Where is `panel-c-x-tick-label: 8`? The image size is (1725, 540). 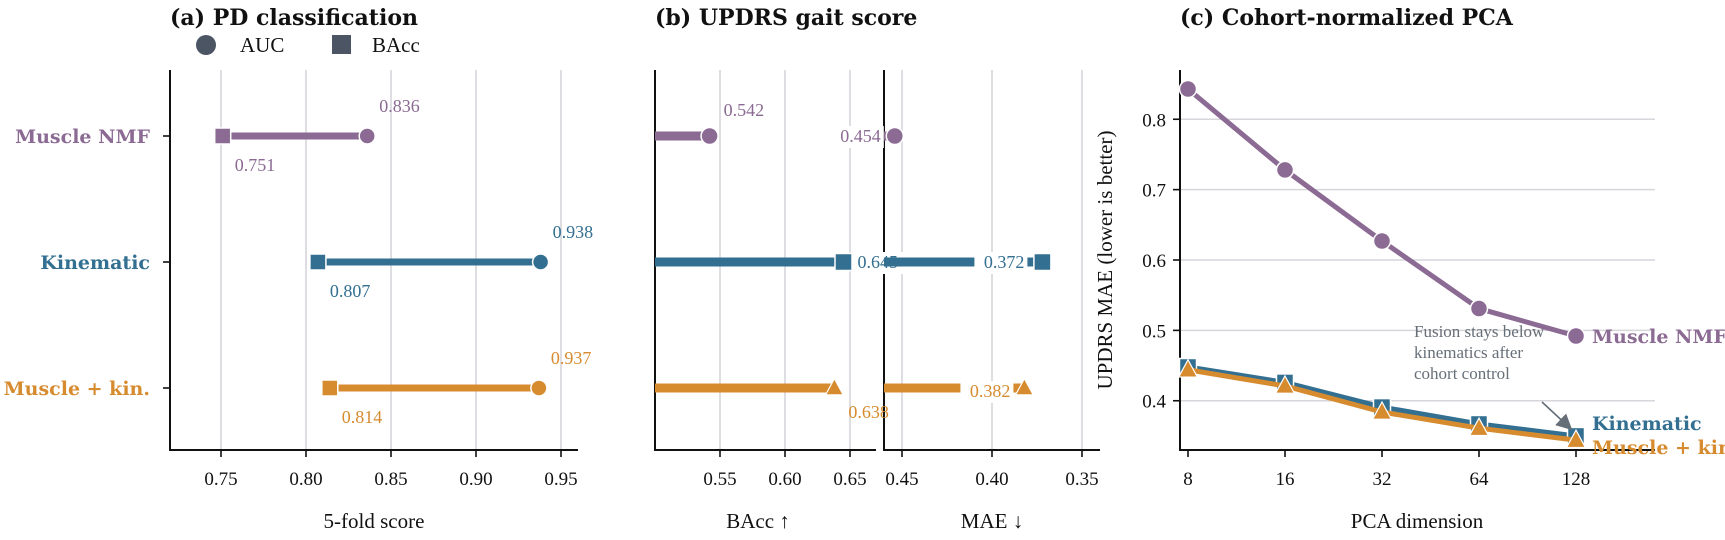
panel-c-x-tick-label: 8 is located at coordinates (1188, 479).